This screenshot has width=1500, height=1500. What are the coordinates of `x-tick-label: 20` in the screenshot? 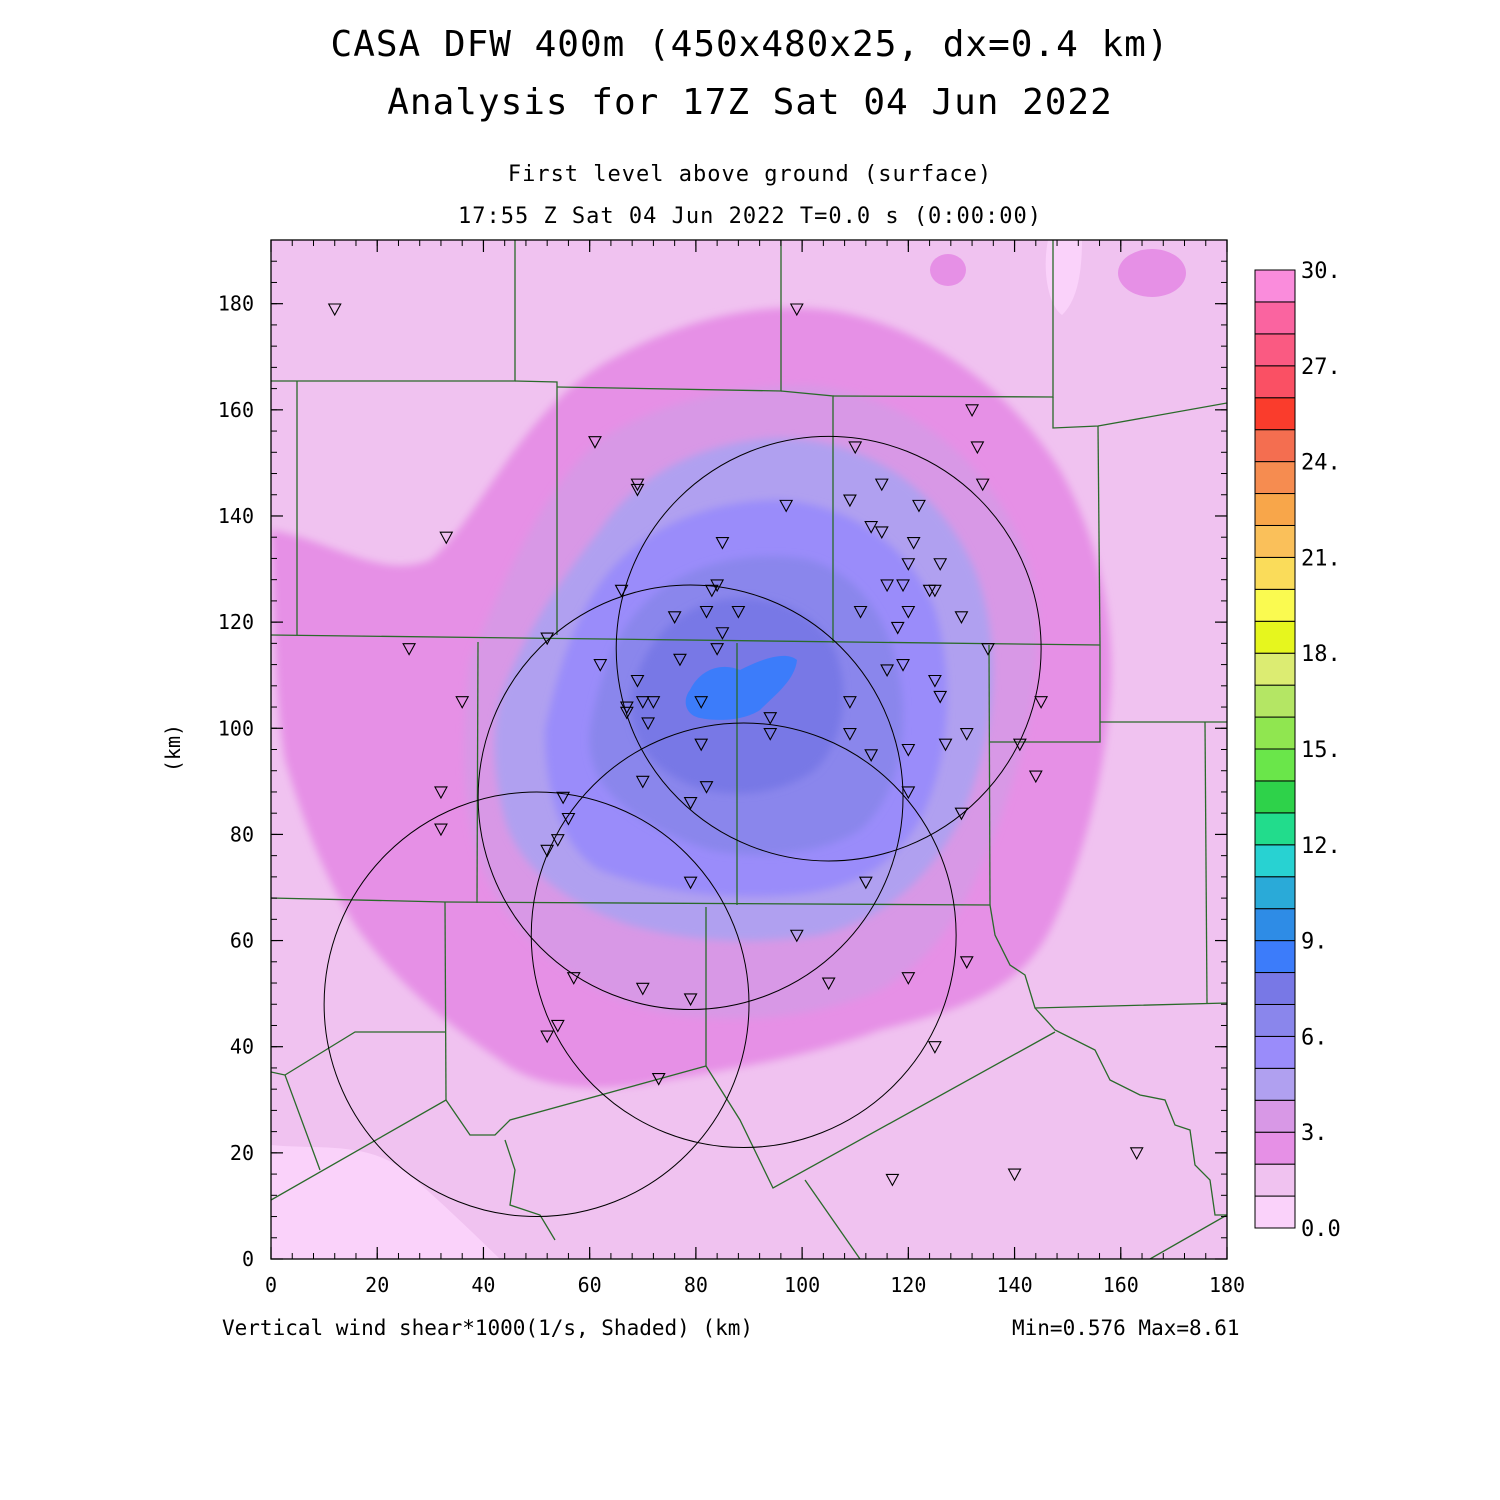 It's located at (377, 1285).